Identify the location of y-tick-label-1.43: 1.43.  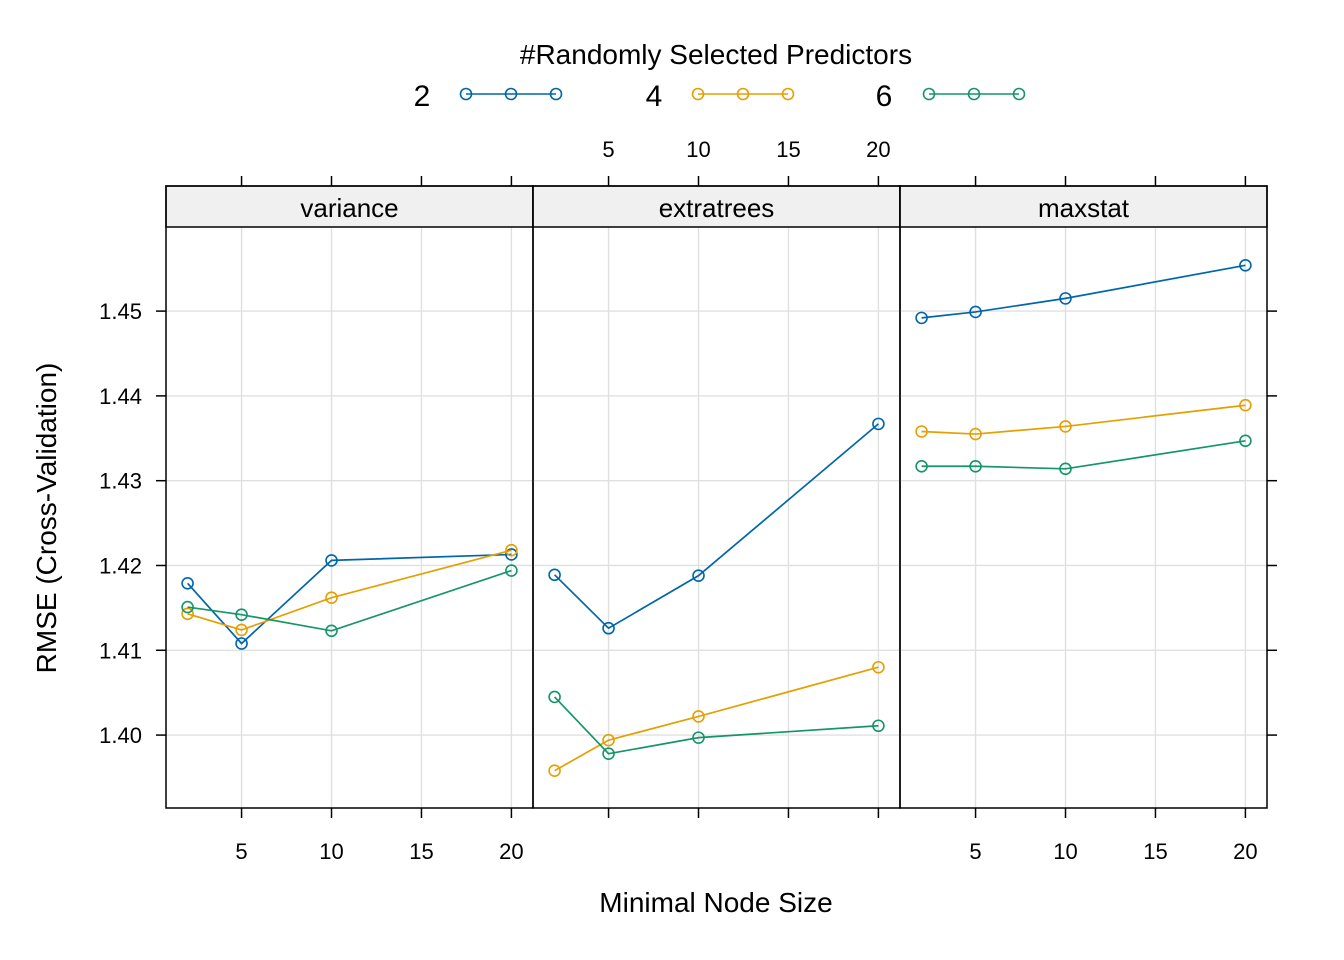
(120, 481).